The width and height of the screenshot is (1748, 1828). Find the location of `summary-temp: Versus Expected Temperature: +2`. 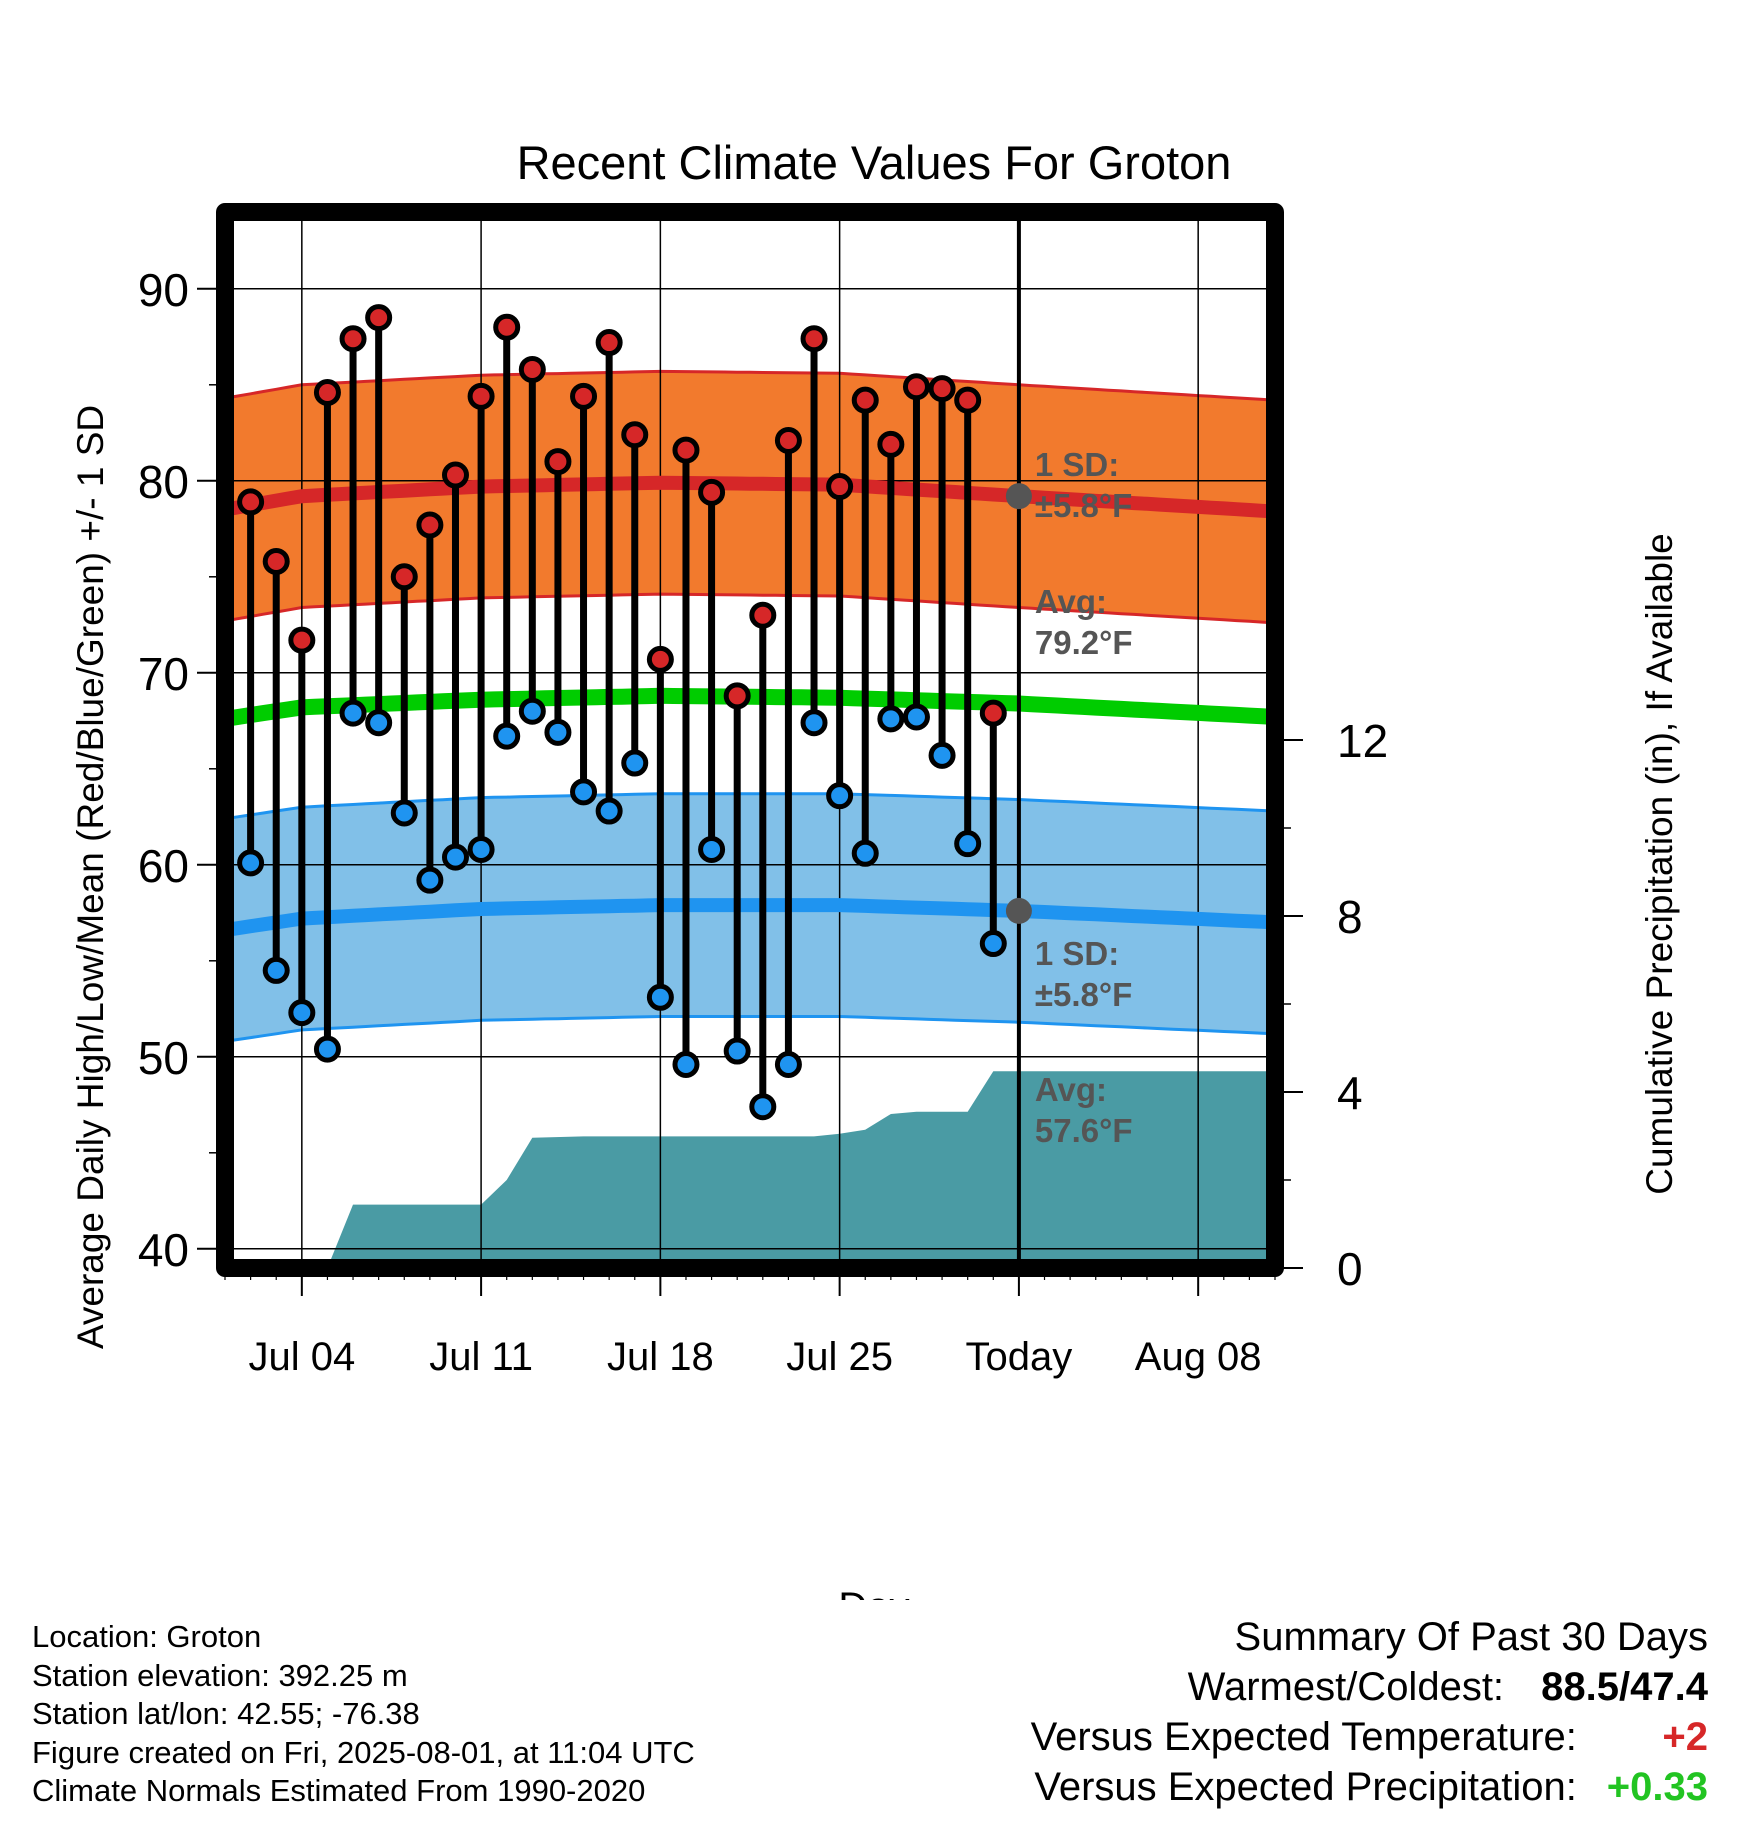

summary-temp: Versus Expected Temperature: +2 is located at coordinates (1298, 1737).